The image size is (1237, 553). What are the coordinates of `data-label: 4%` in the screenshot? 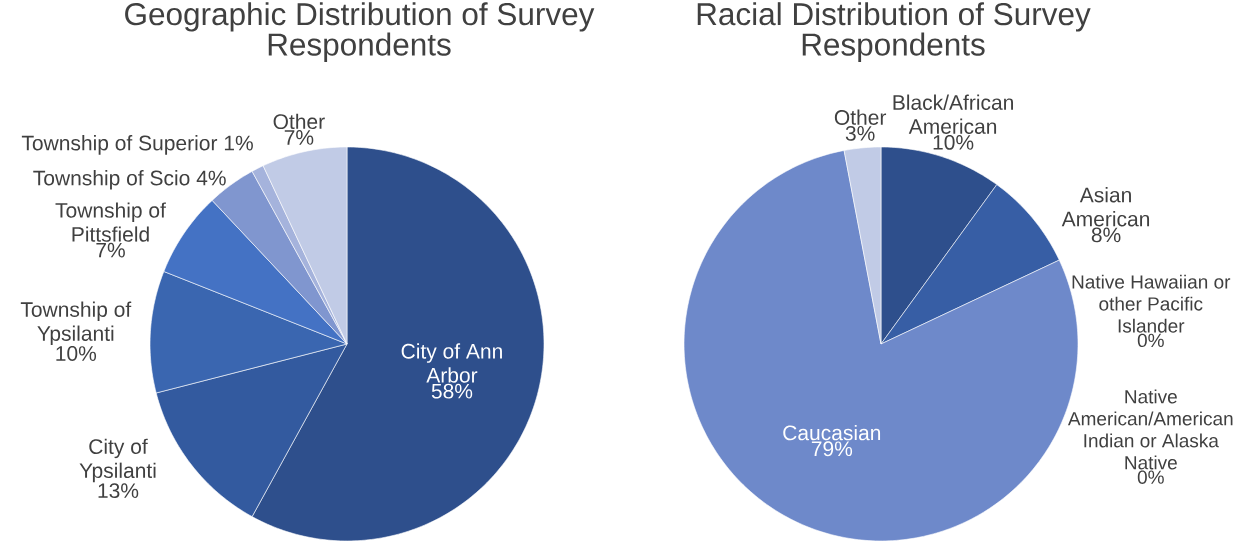 It's located at (211, 178).